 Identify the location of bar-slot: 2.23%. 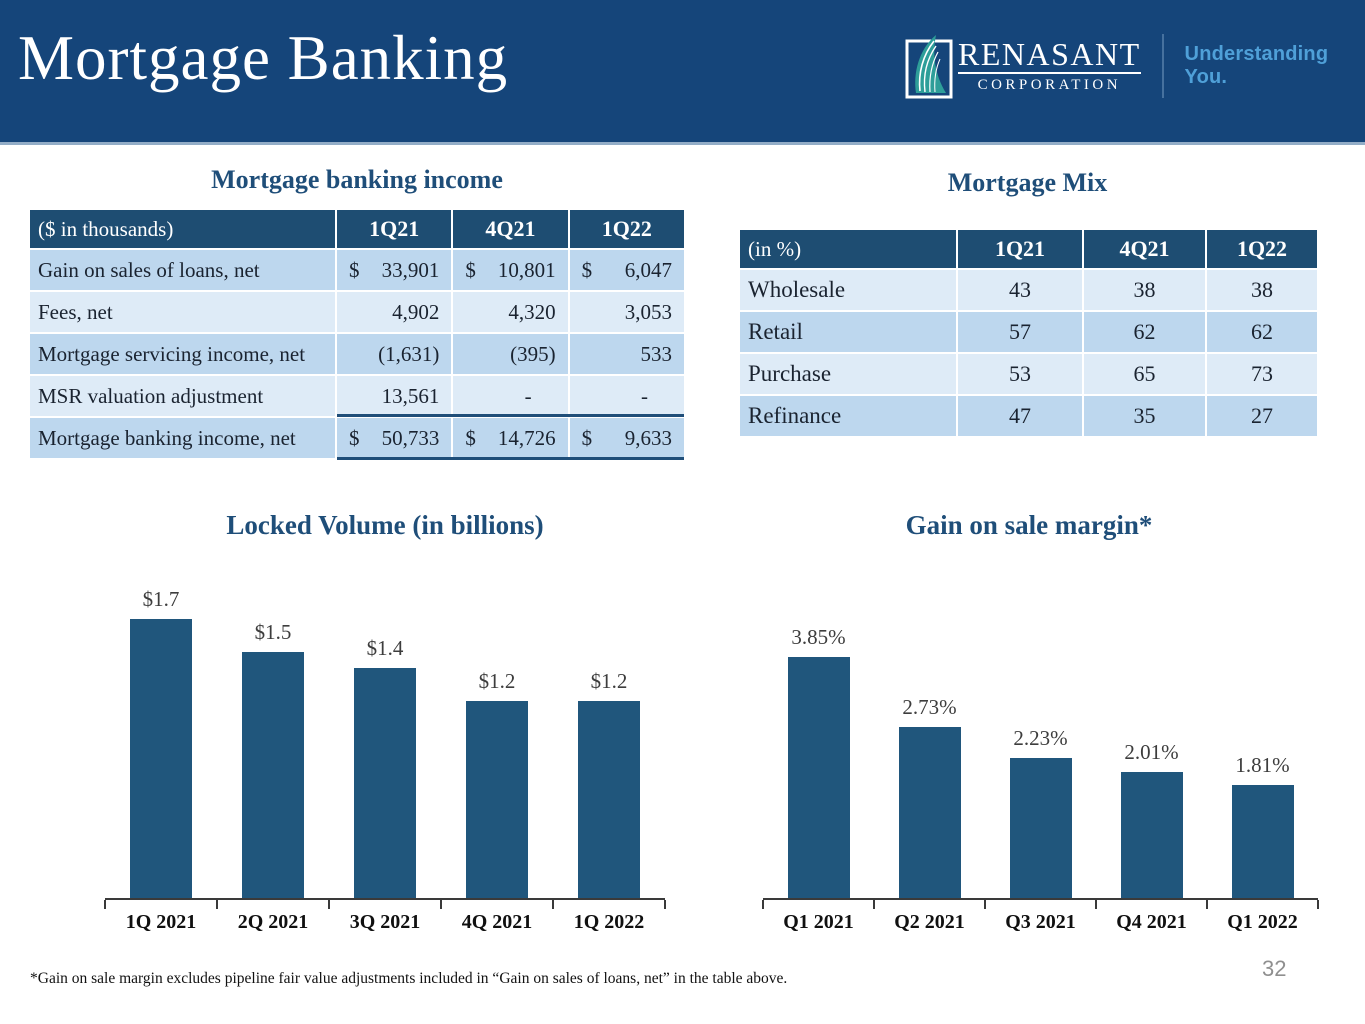
(1040, 812).